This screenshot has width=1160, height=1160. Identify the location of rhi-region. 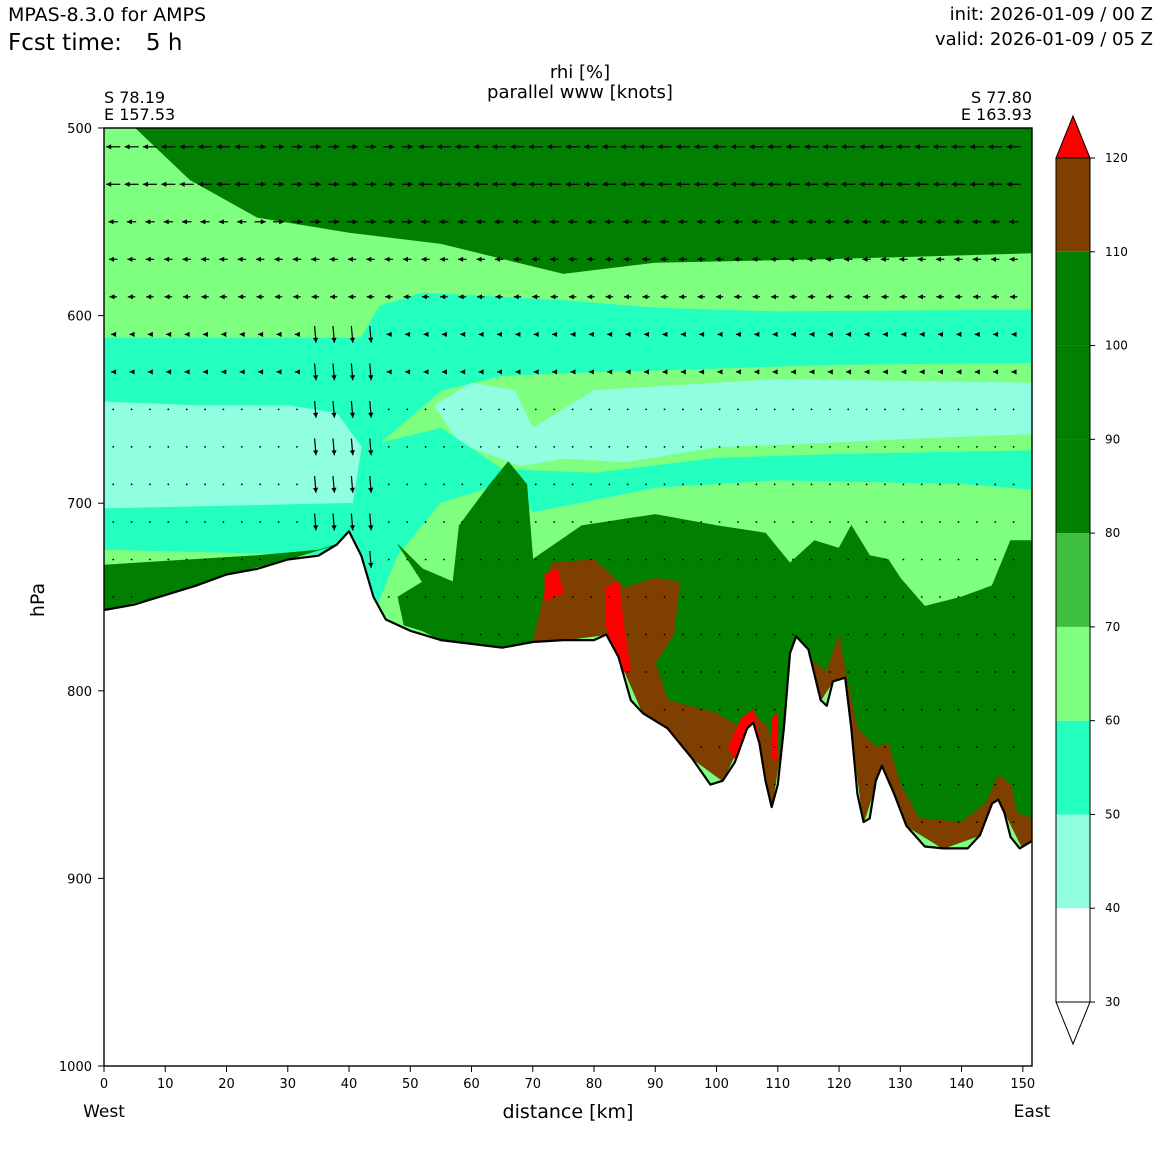
(618, 627).